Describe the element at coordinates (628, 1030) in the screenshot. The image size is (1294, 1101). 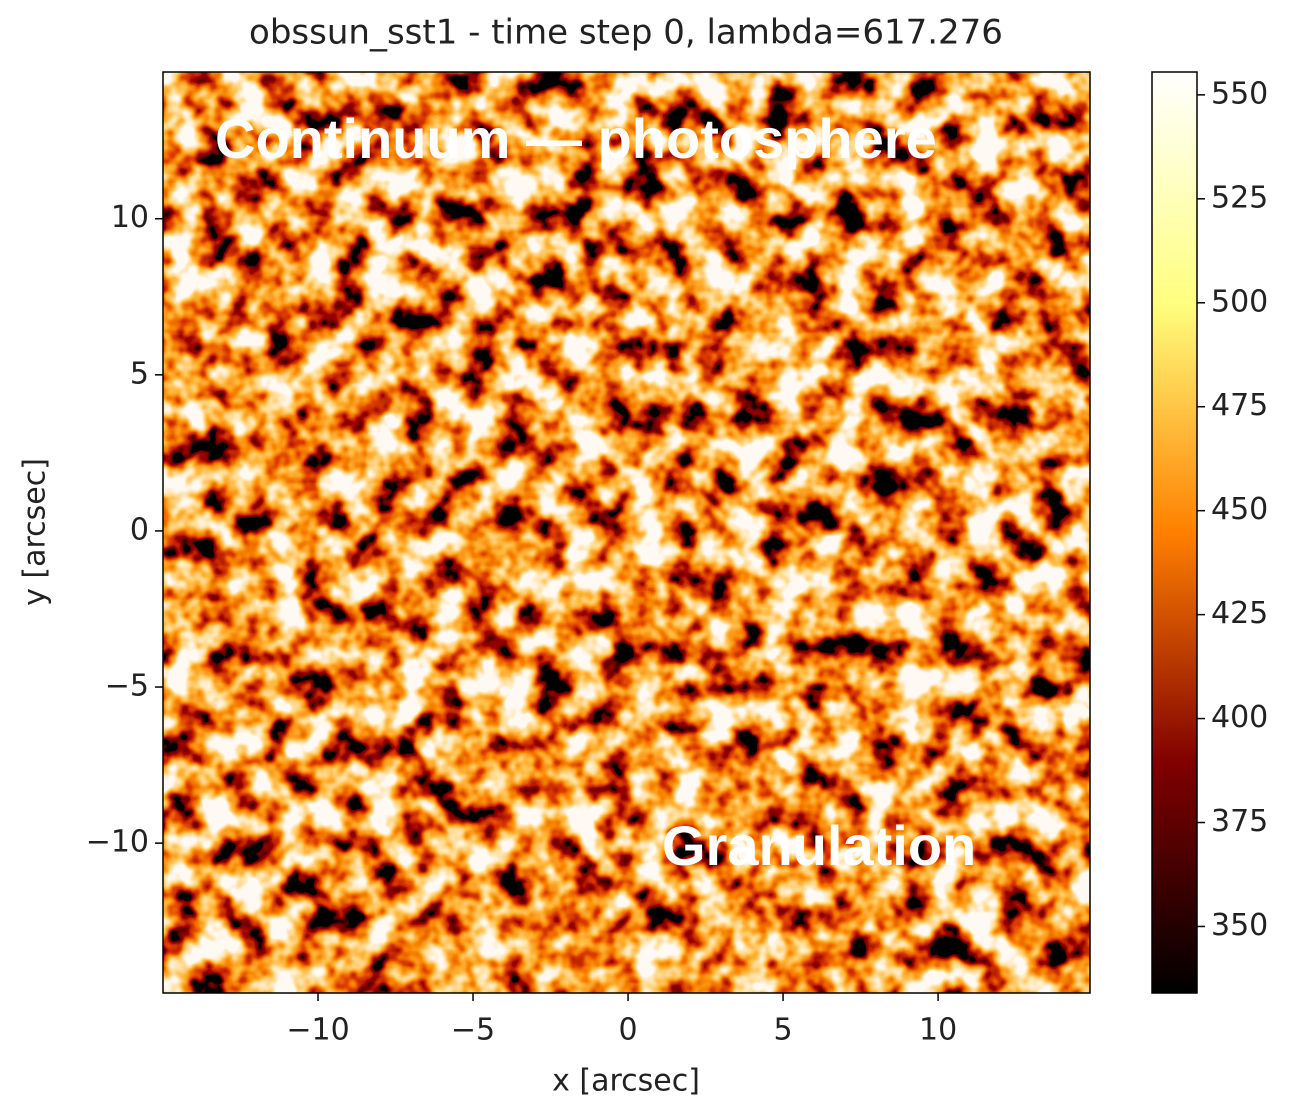
I see `x-tick-label: 0` at that location.